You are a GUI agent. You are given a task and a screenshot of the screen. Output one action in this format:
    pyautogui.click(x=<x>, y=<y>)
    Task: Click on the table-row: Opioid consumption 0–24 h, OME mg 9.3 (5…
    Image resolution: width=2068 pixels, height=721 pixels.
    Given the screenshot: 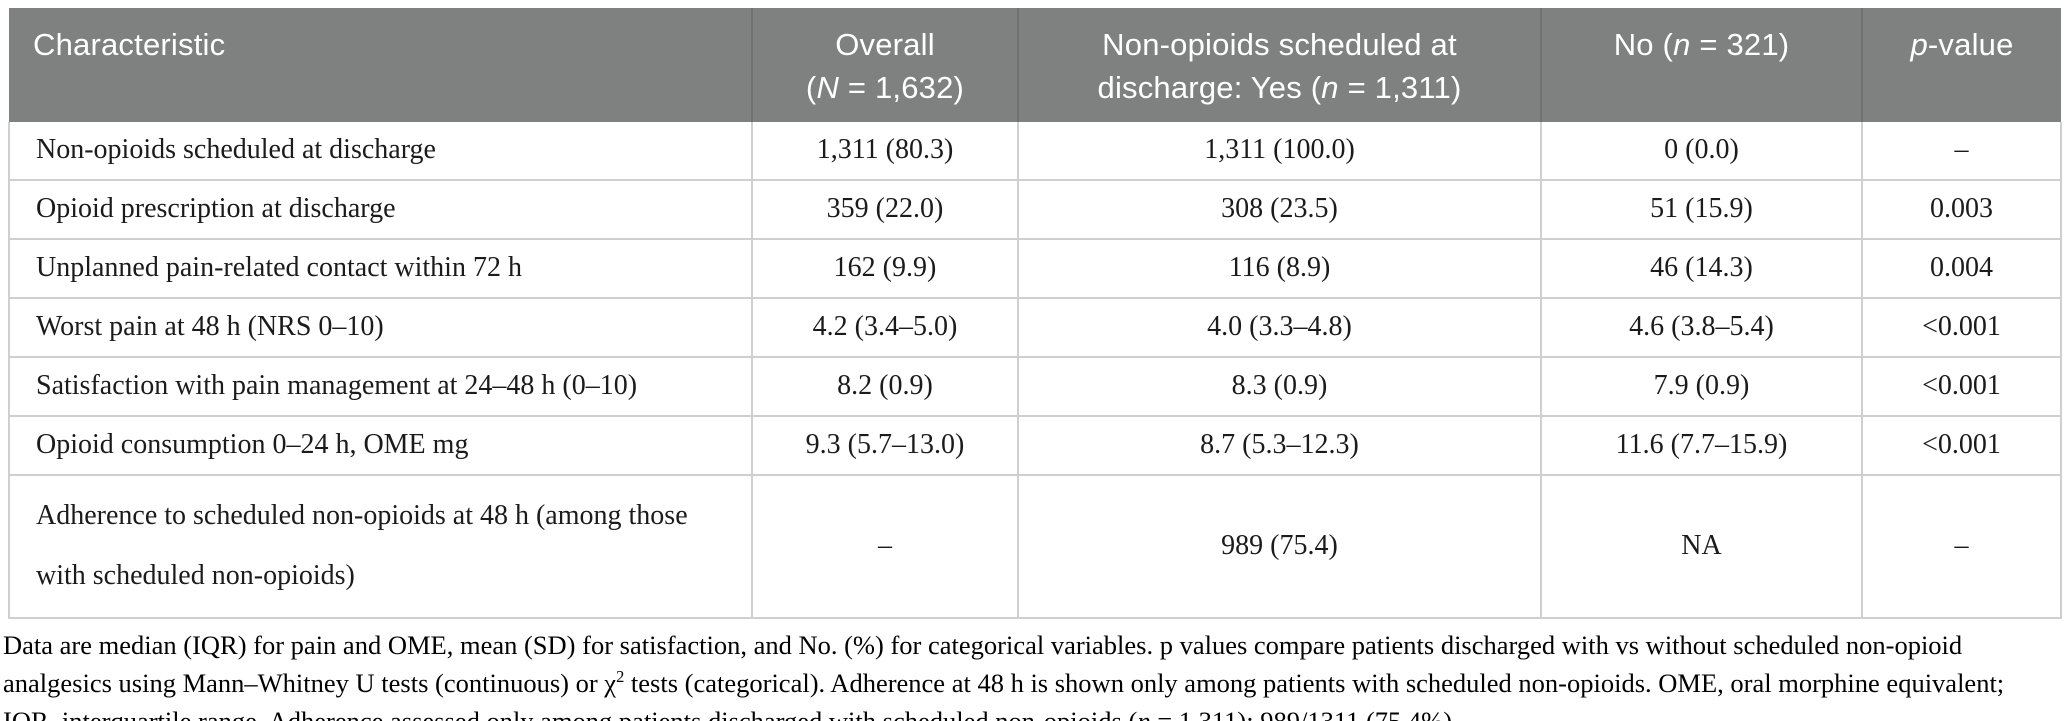 What is the action you would take?
    pyautogui.click(x=1035, y=445)
    